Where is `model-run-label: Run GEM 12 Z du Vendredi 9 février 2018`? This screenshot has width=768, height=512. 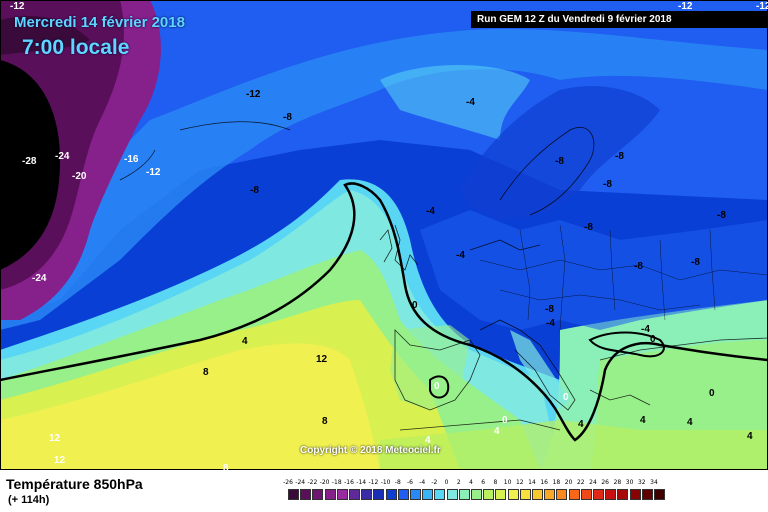 model-run-label: Run GEM 12 Z du Vendredi 9 février 2018 is located at coordinates (619, 19).